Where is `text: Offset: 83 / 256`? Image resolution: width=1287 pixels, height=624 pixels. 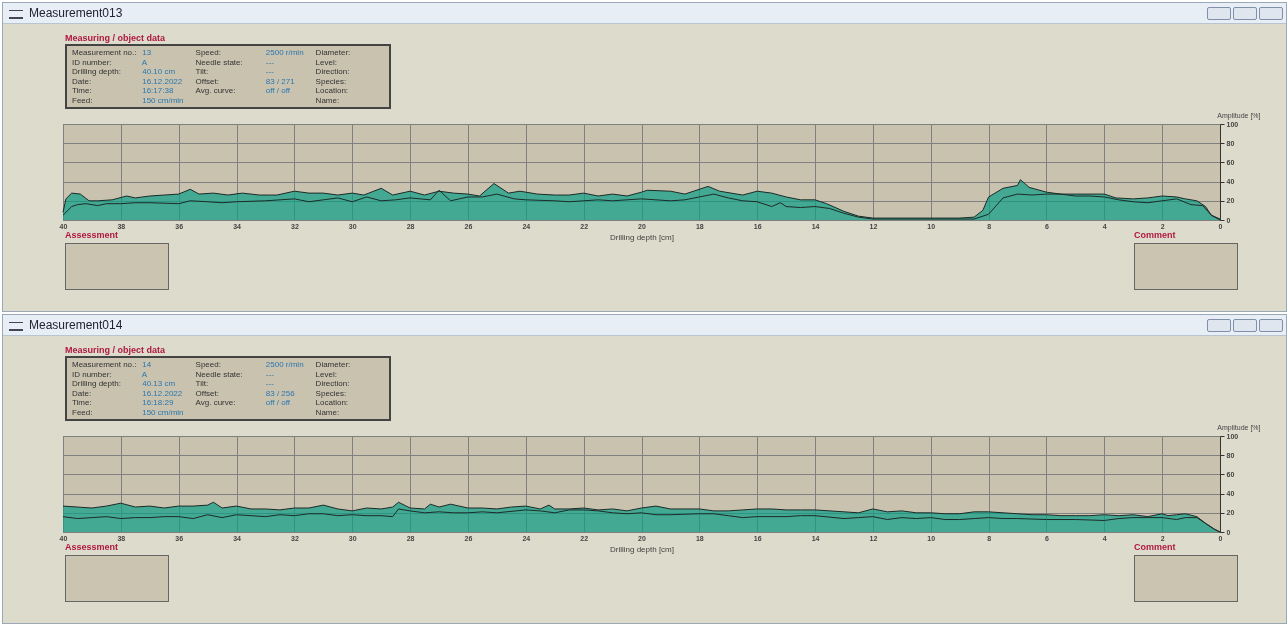
text: Offset: 83 / 256 is located at coordinates (245, 393).